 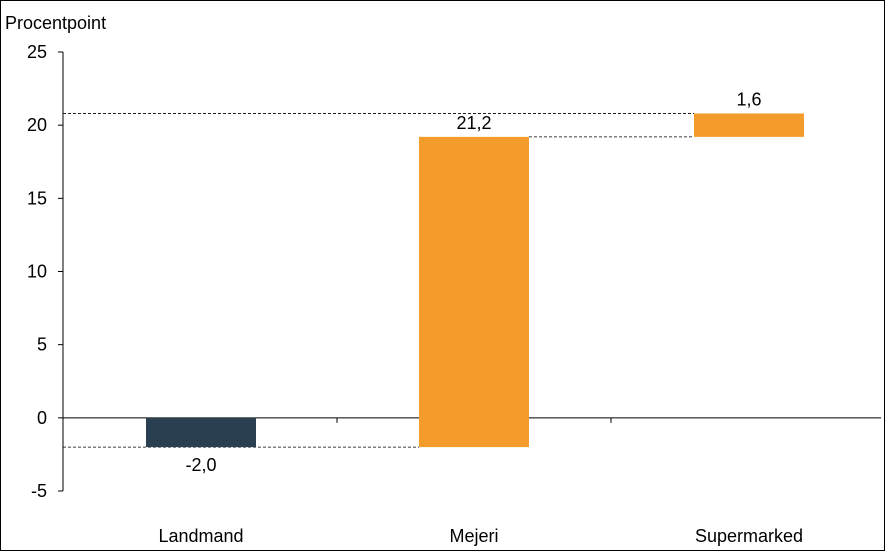 What do you see at coordinates (749, 536) in the screenshot?
I see `x-tick-label: Supermarked` at bounding box center [749, 536].